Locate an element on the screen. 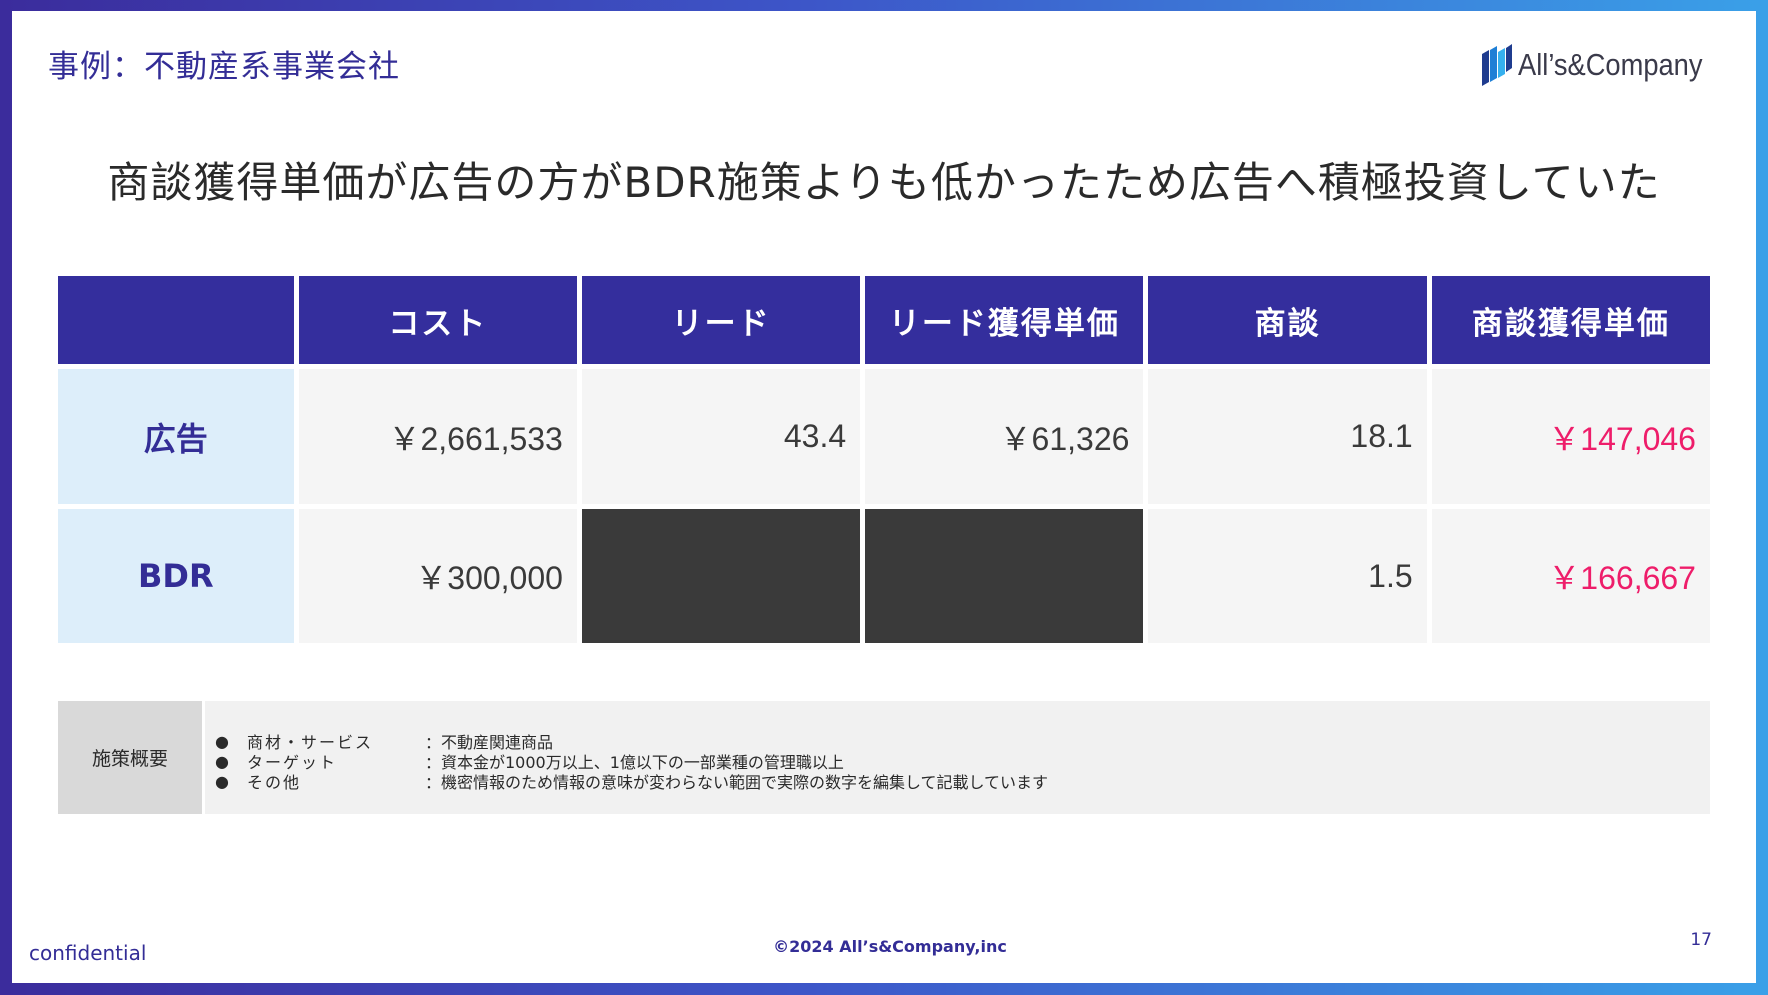 The height and width of the screenshot is (995, 1768). copyright: ©2024 All’s&Company,inc is located at coordinates (890, 946).